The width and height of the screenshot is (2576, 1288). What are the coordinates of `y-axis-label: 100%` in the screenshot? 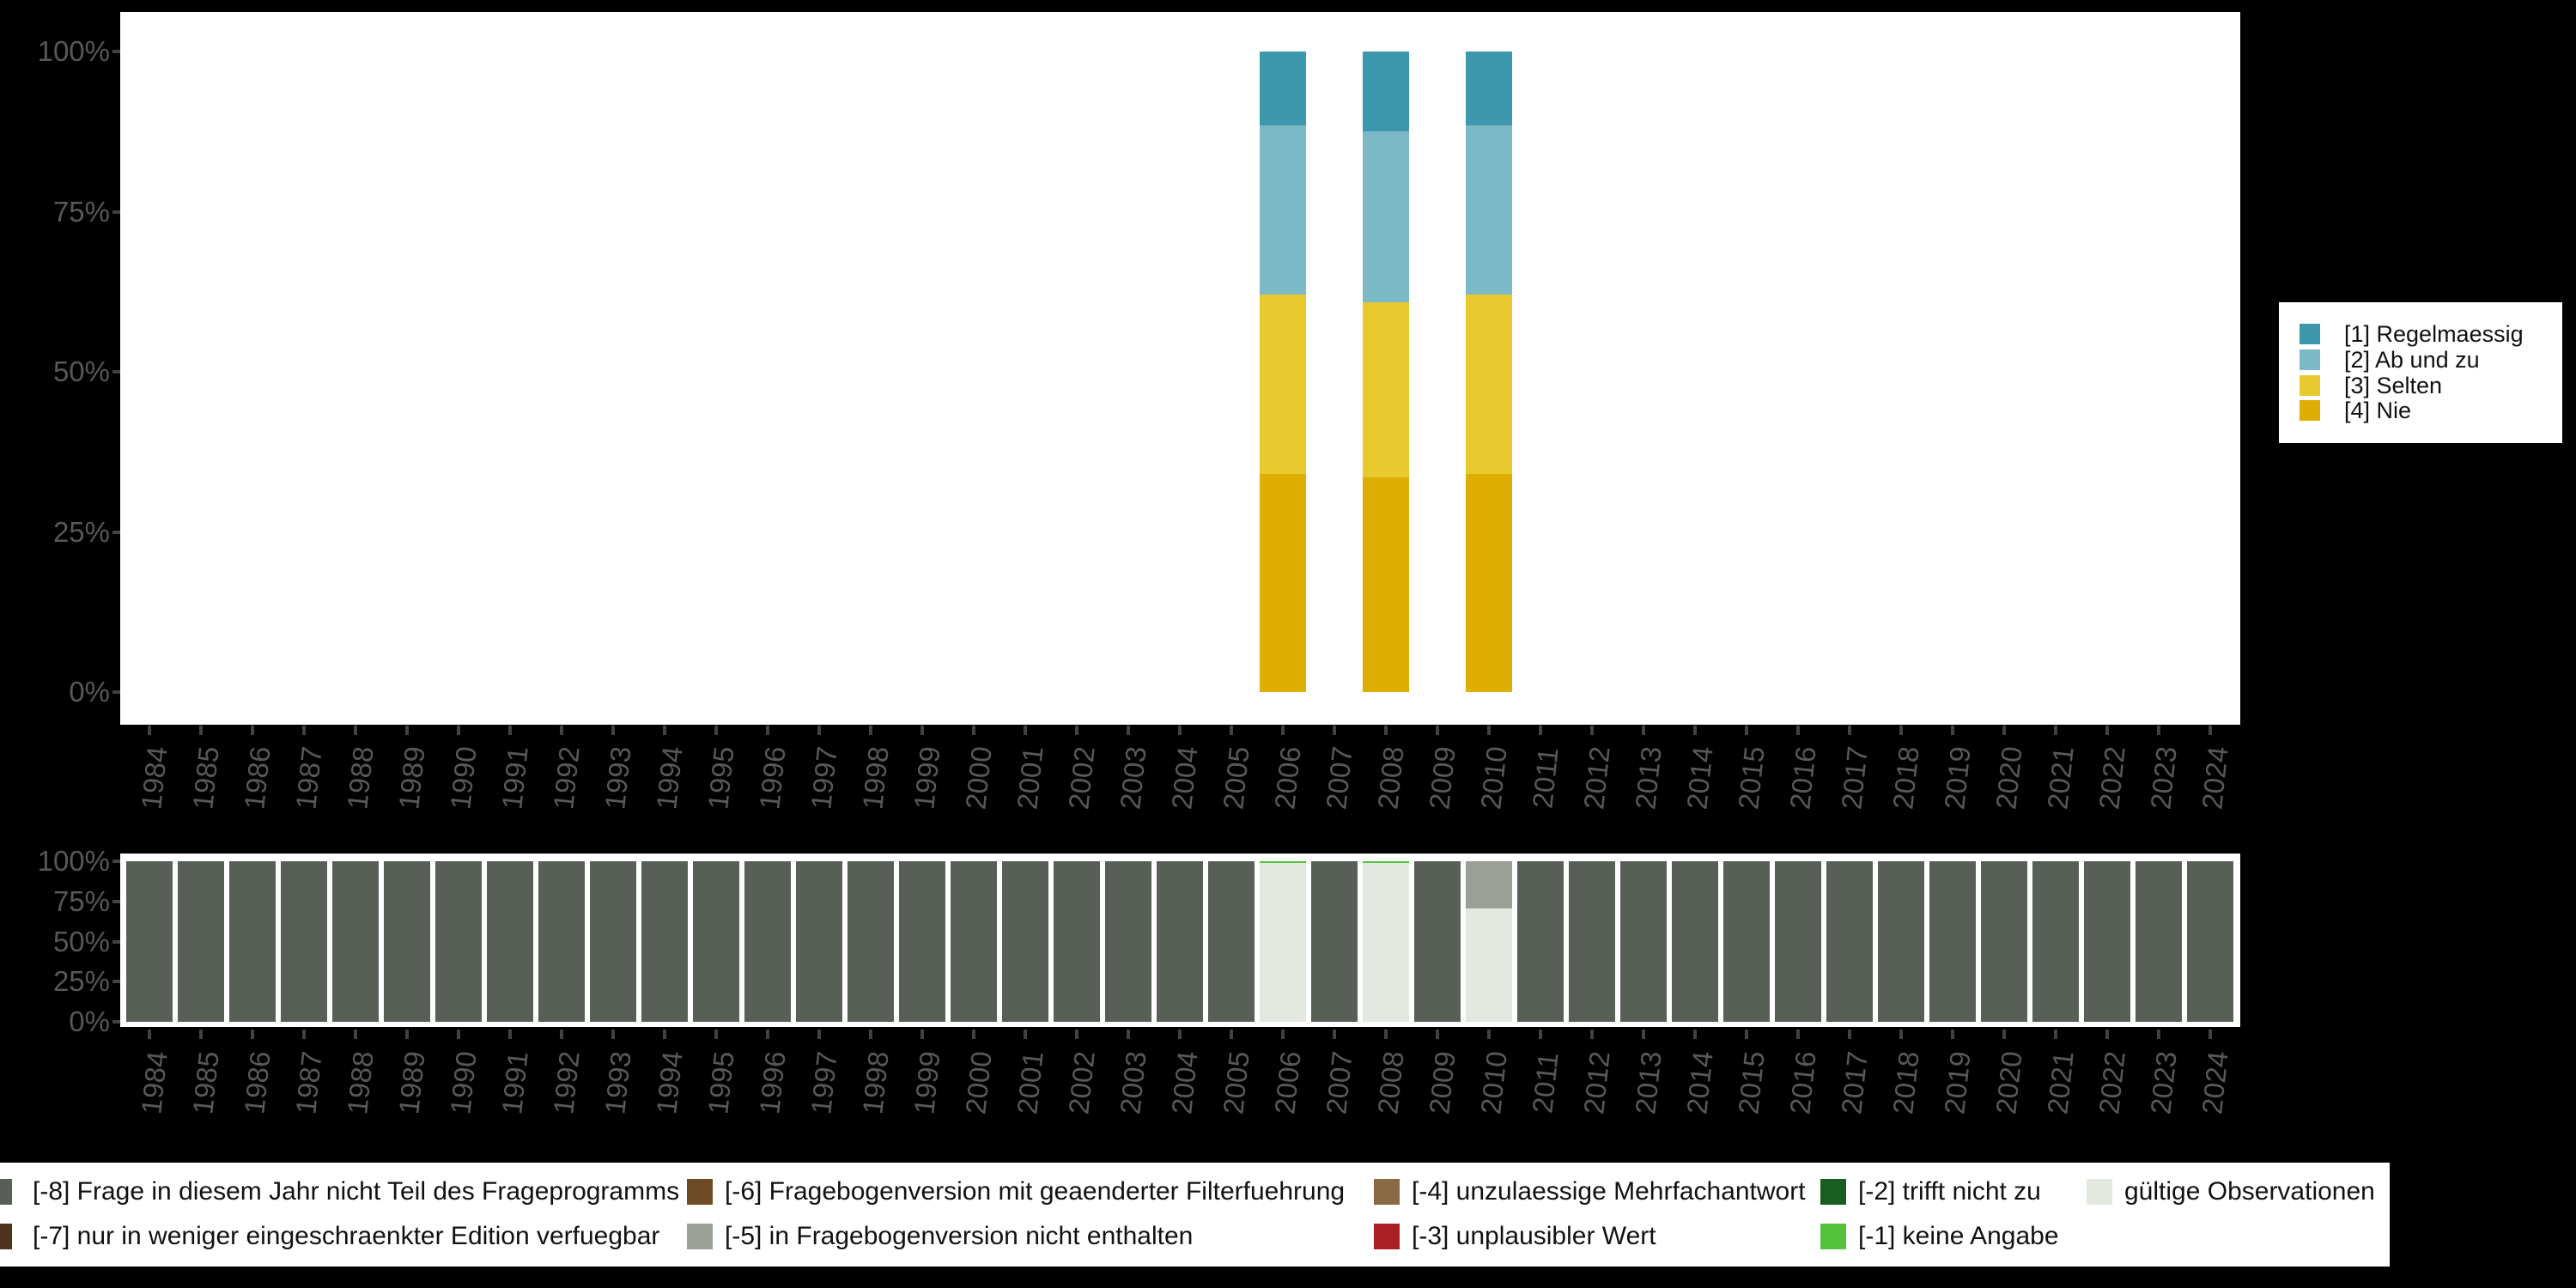 It's located at (74, 51).